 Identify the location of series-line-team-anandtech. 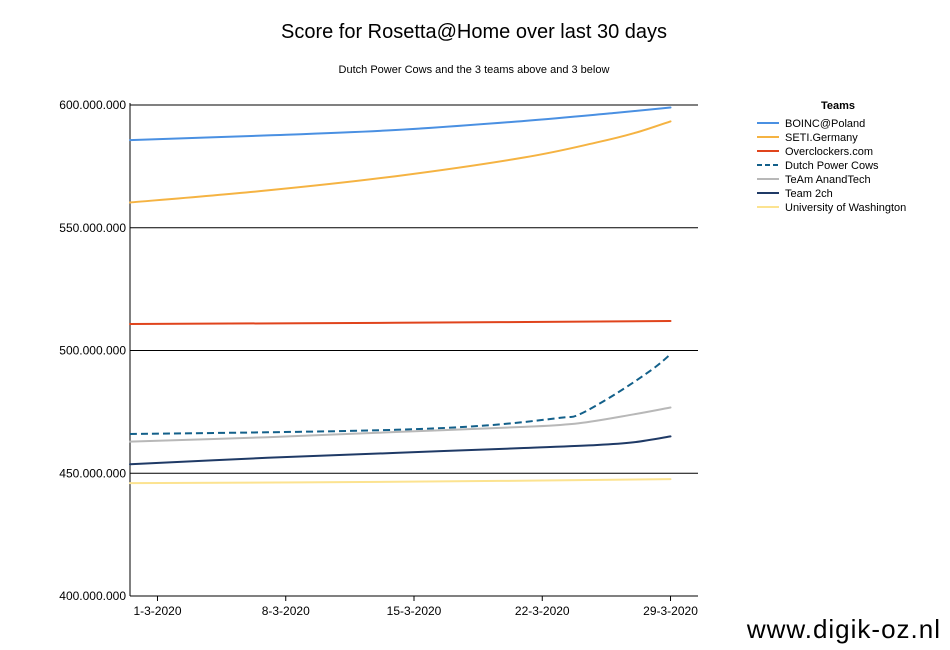
(400, 424).